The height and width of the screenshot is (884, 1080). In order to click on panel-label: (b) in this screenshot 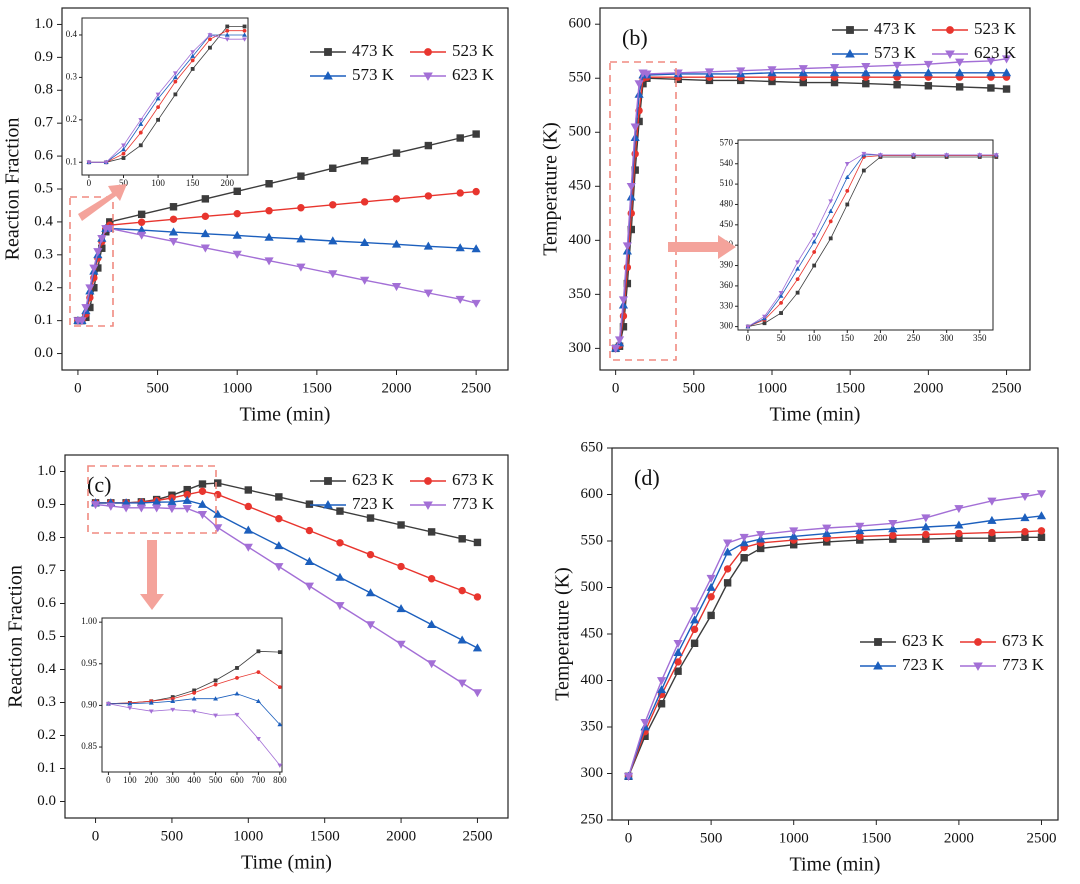, I will do `click(635, 37)`.